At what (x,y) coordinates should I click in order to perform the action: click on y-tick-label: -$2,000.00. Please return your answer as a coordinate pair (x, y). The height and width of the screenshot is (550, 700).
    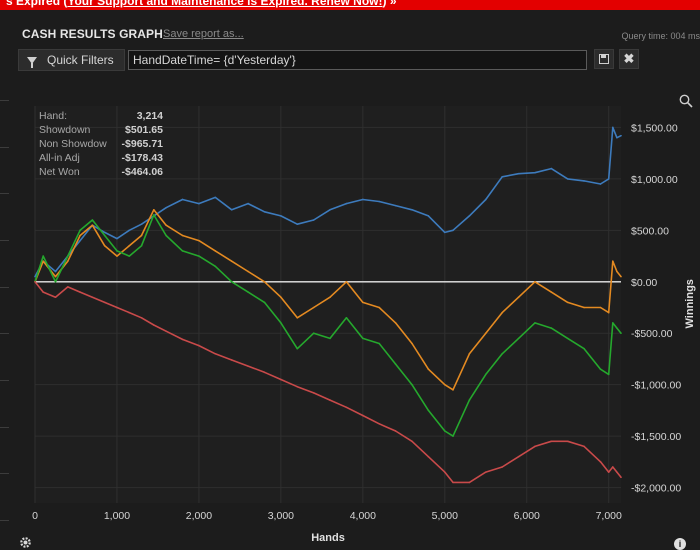
    Looking at the image, I should click on (656, 489).